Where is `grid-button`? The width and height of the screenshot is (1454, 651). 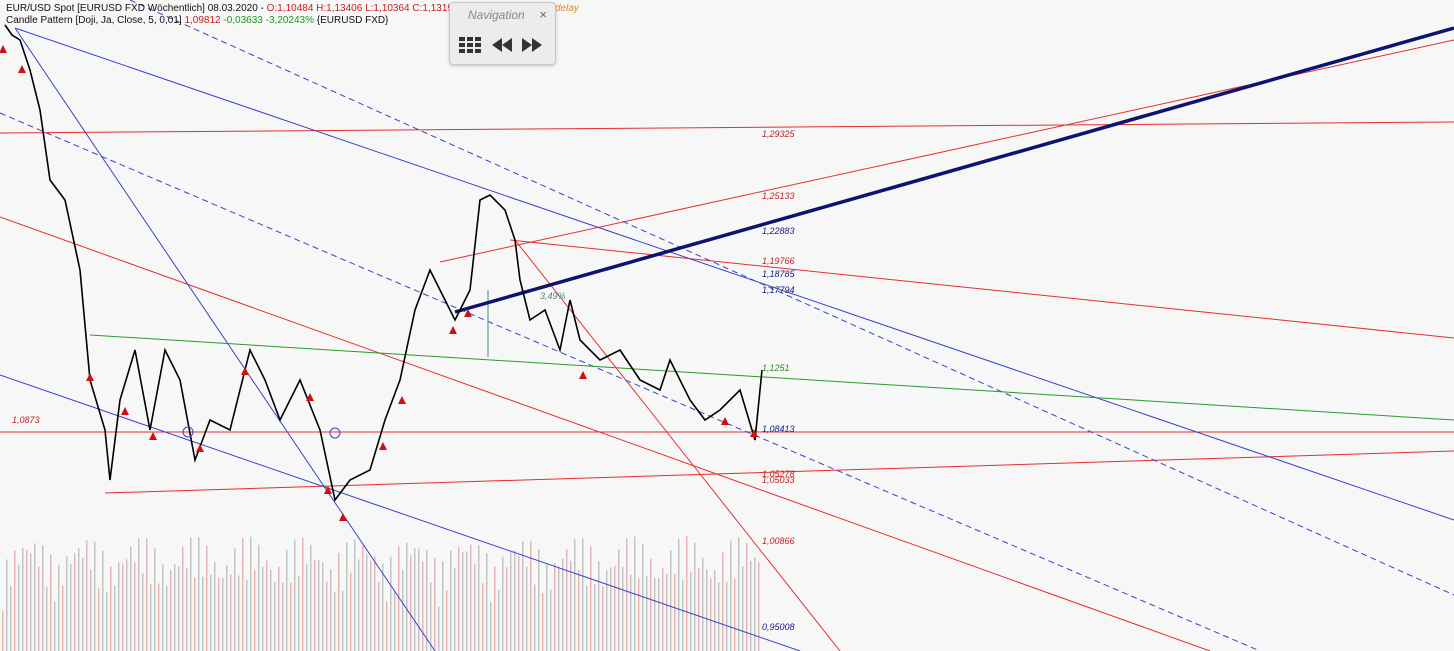
grid-button is located at coordinates (470, 45).